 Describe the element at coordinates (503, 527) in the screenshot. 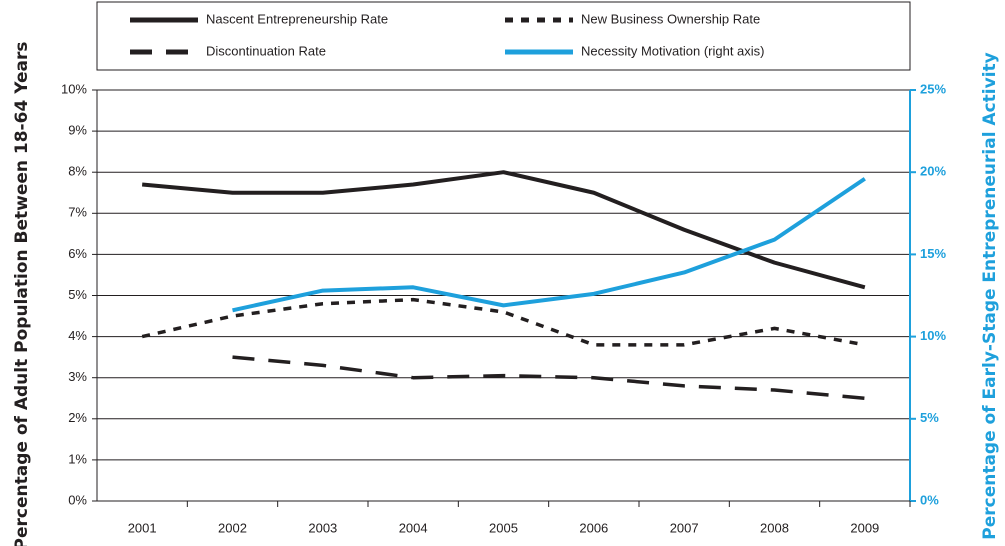

I see `x-tick-label: 2005` at that location.